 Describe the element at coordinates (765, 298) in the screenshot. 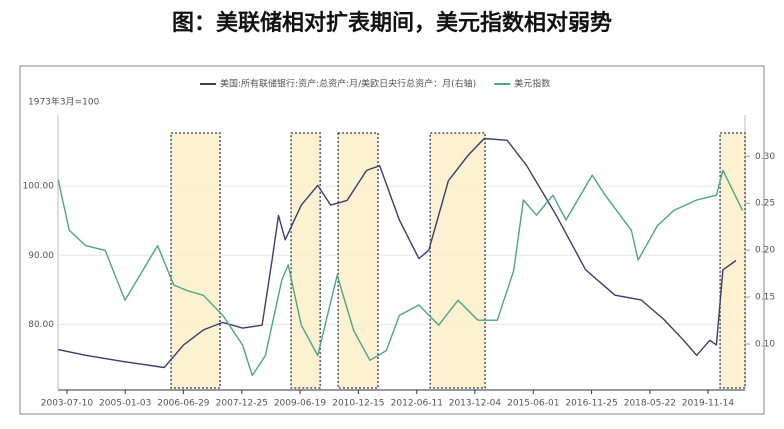

I see `y2-tick-label: 0.15` at that location.